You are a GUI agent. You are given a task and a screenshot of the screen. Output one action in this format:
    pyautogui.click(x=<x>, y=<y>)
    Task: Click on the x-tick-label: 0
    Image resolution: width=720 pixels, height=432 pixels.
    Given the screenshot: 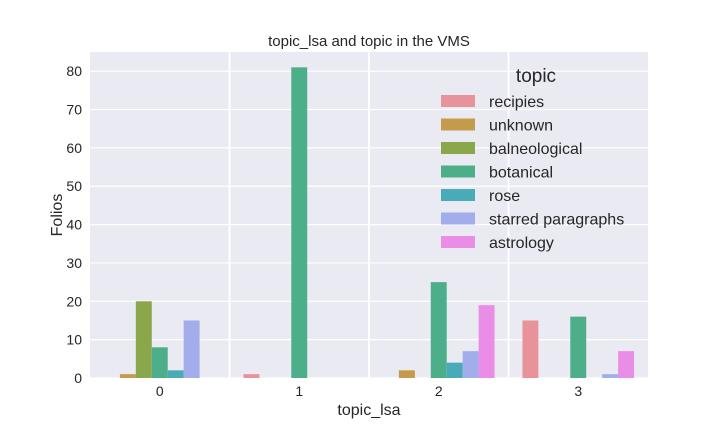 What is the action you would take?
    pyautogui.click(x=160, y=391)
    